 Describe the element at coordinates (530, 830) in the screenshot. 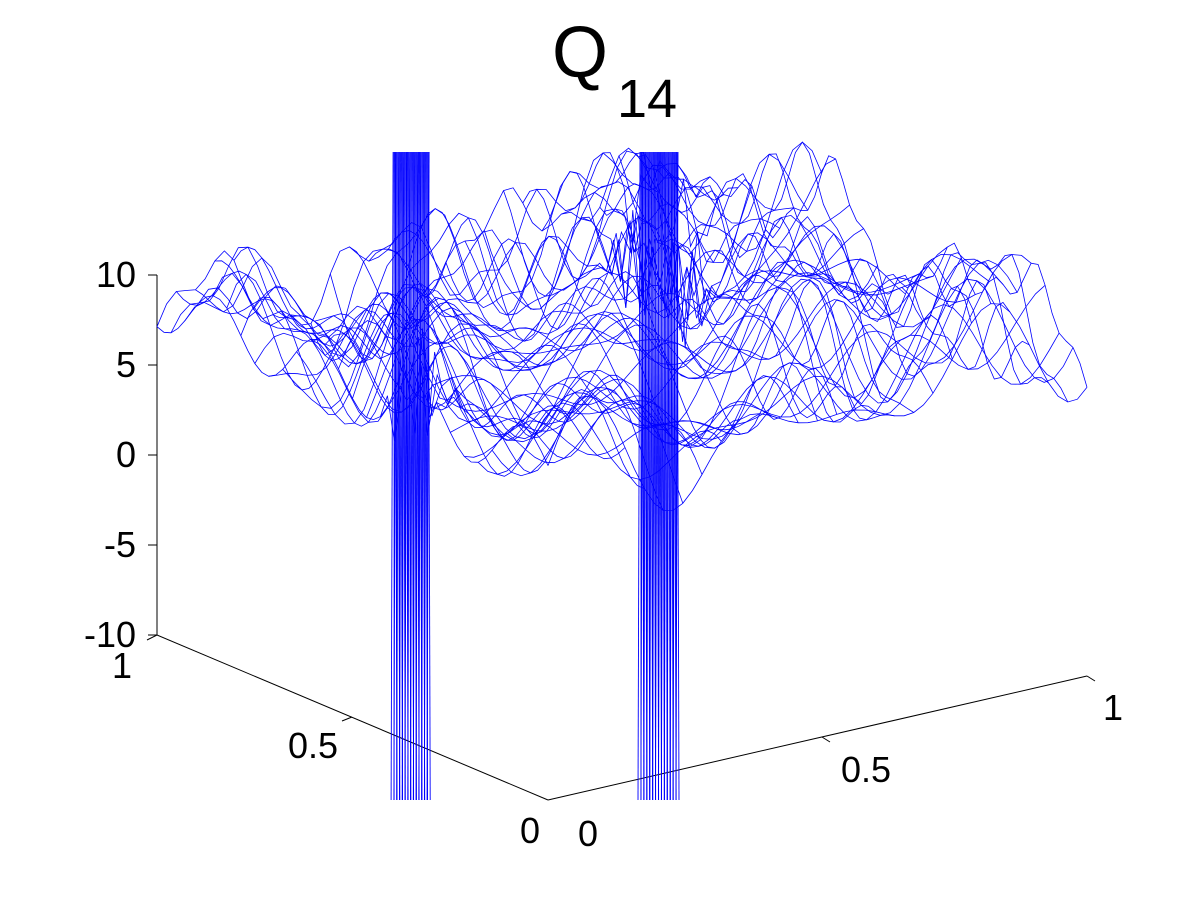

I see `y-tick-label: 0` at that location.